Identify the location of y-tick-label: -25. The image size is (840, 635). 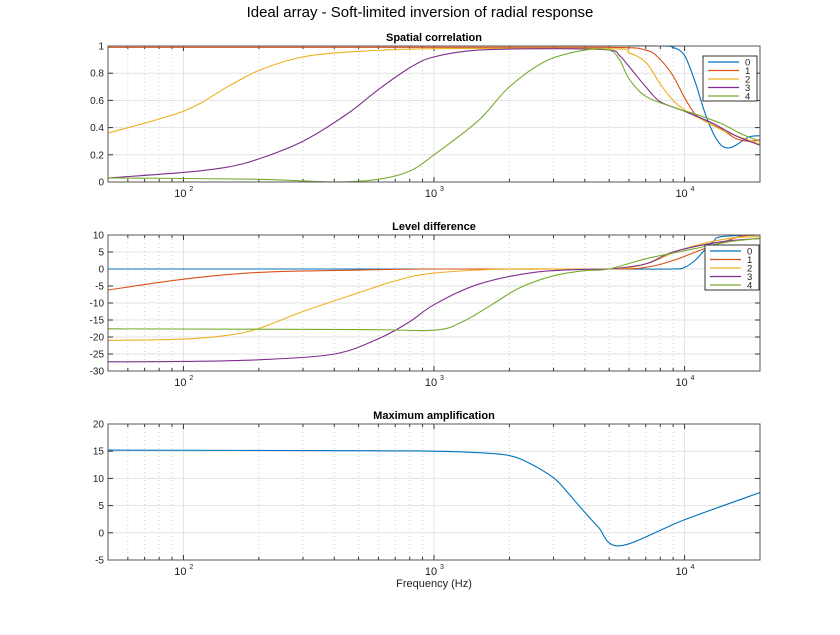
(97, 355).